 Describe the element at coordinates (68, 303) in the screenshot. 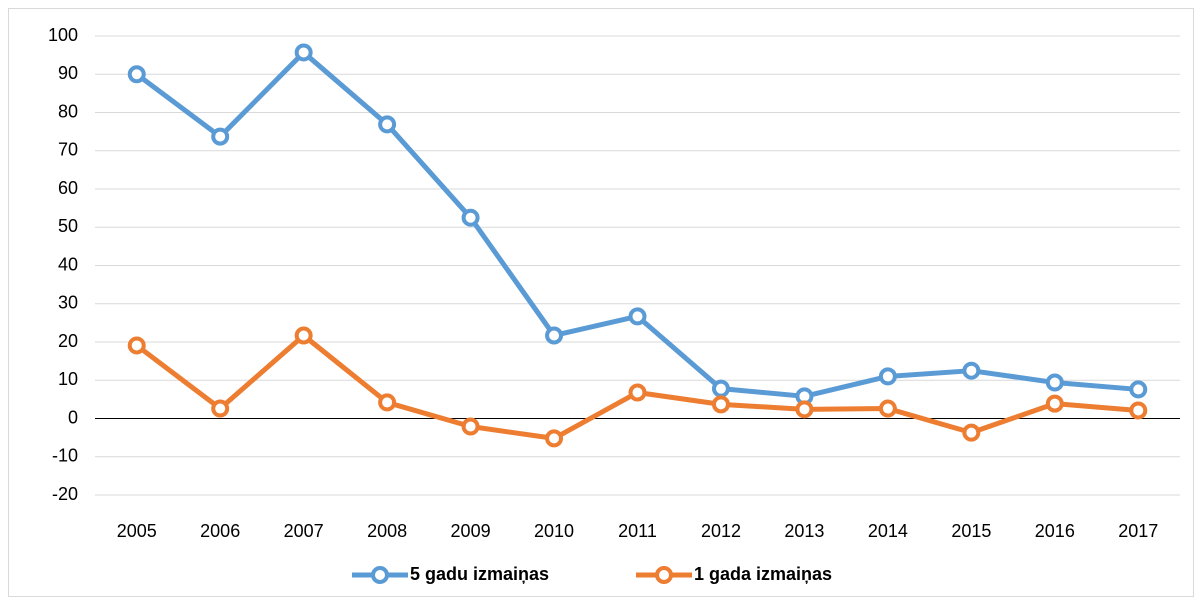

I see `y-tick-label: 30` at that location.